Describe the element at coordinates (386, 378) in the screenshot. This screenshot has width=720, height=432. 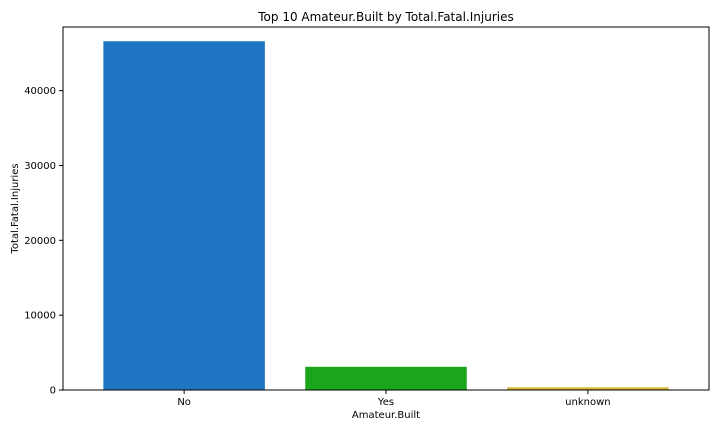
I see `bar-yes` at that location.